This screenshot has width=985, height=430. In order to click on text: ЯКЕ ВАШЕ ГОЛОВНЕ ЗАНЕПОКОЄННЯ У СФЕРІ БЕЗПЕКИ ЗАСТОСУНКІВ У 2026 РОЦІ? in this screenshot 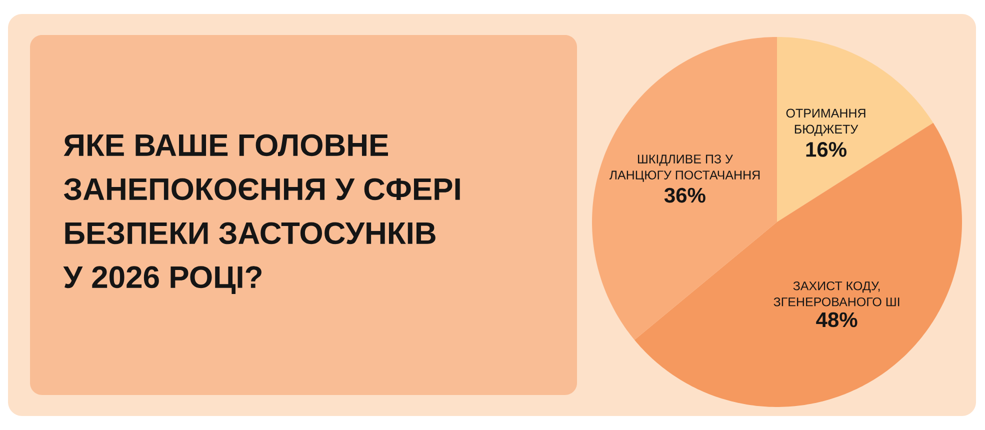, I will do `click(261, 214)`.